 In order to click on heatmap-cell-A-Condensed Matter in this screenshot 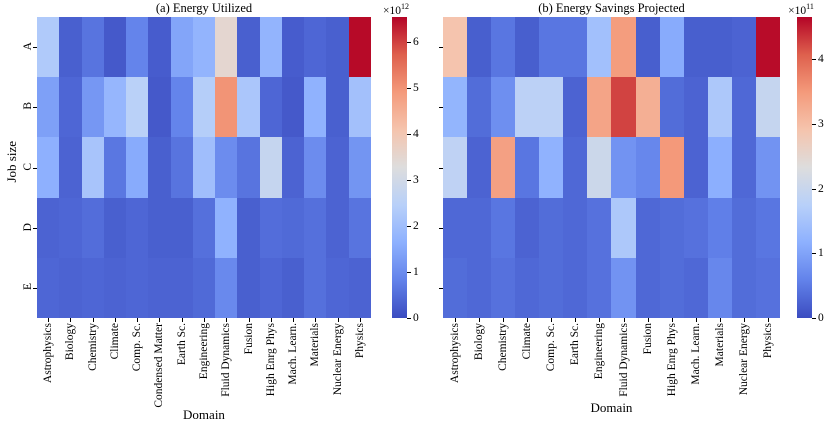, I will do `click(159, 47)`.